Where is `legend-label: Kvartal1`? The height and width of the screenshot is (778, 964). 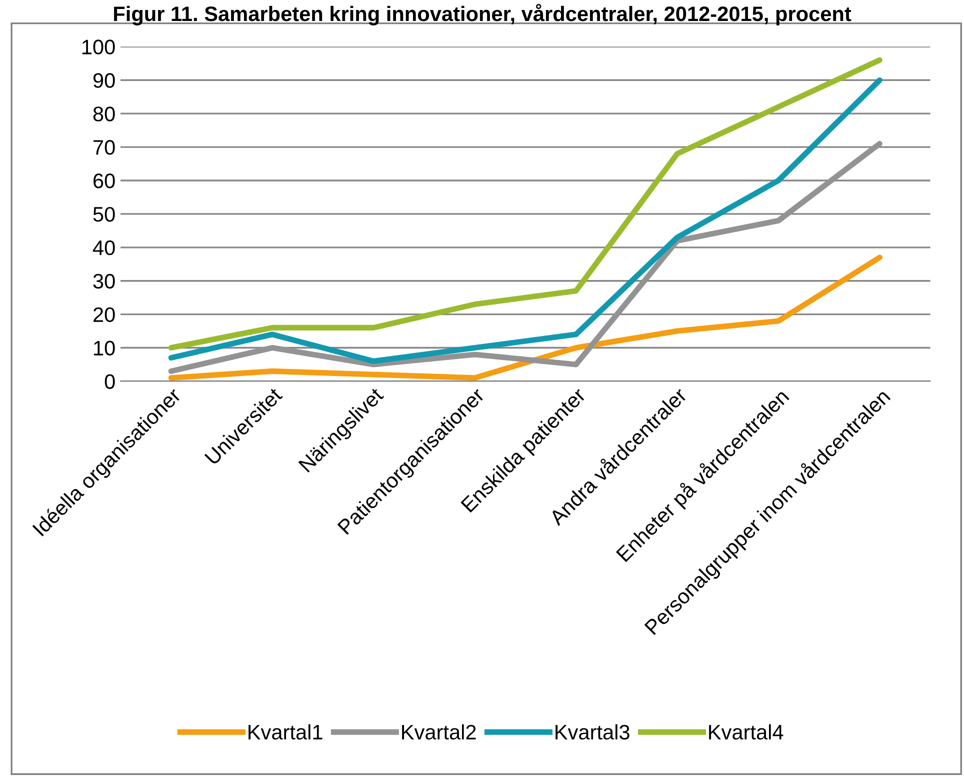
legend-label: Kvartal1 is located at coordinates (285, 732).